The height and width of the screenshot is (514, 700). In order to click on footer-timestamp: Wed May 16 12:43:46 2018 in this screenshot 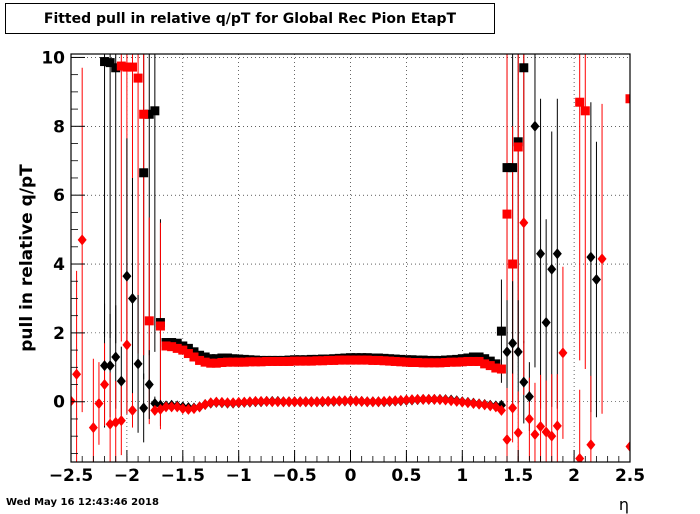, I will do `click(82, 502)`.